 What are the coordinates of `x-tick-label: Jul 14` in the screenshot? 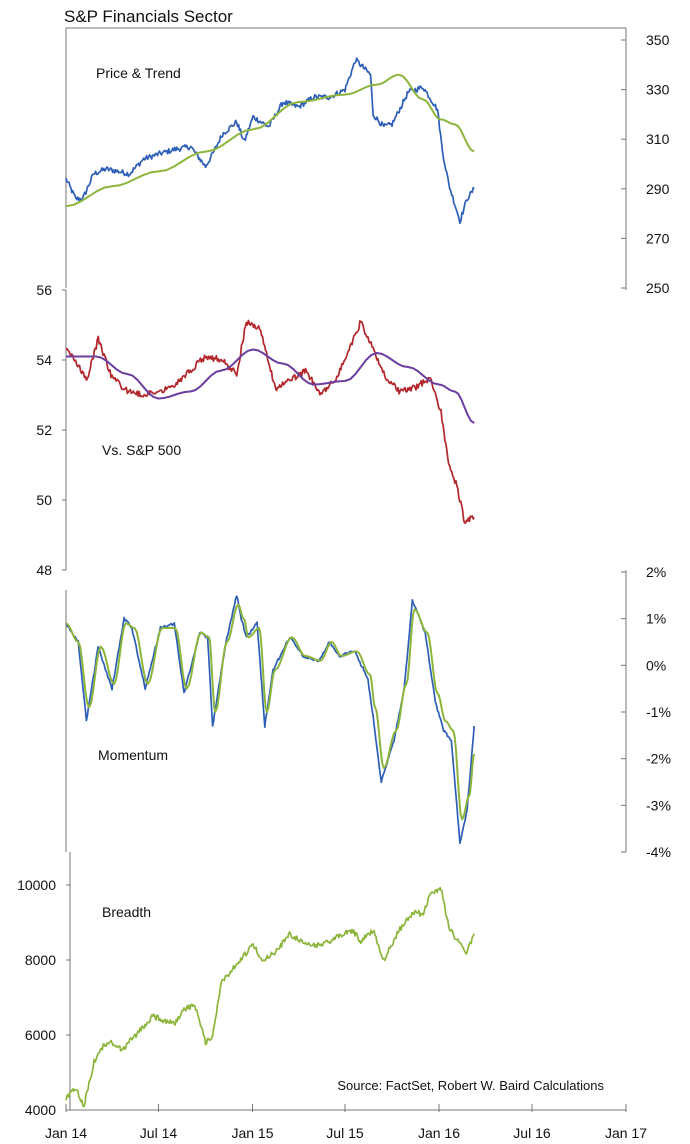 It's located at (159, 1133).